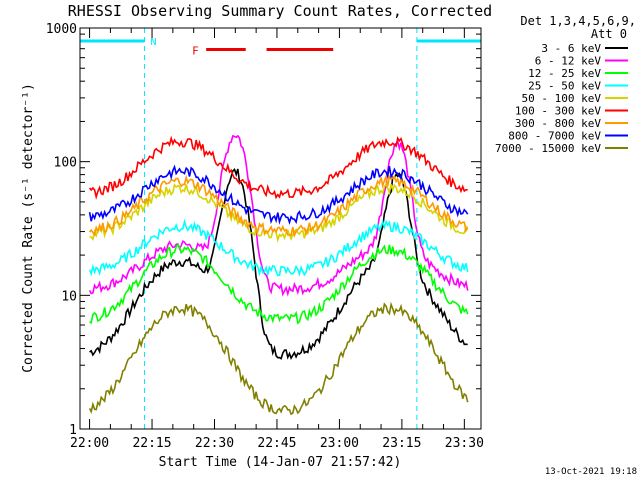 Image resolution: width=640 pixels, height=480 pixels. Describe the element at coordinates (154, 42) in the screenshot. I see `night-label: N` at that location.